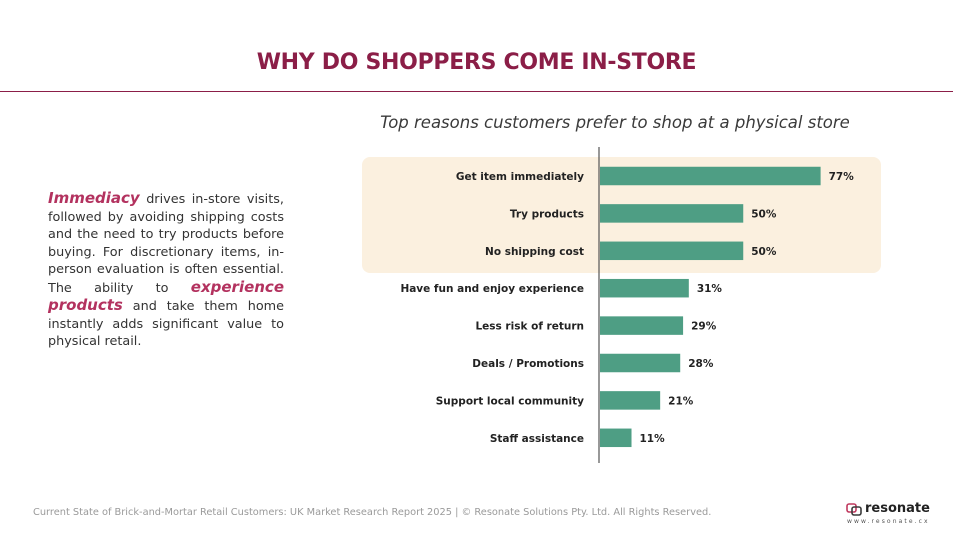  I want to click on category-label: Have fun and enjoy experience, so click(492, 289).